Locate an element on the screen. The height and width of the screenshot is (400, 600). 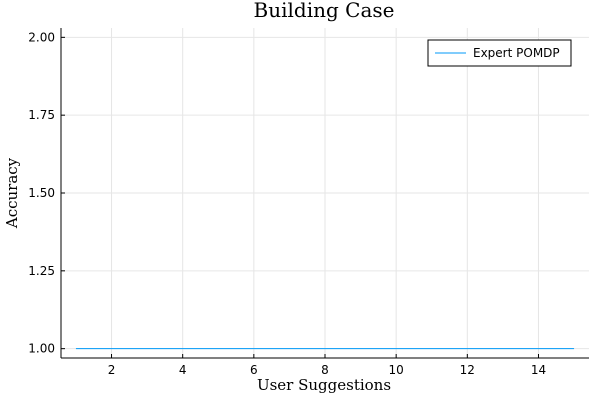
x-tick-label: 10 is located at coordinates (396, 370).